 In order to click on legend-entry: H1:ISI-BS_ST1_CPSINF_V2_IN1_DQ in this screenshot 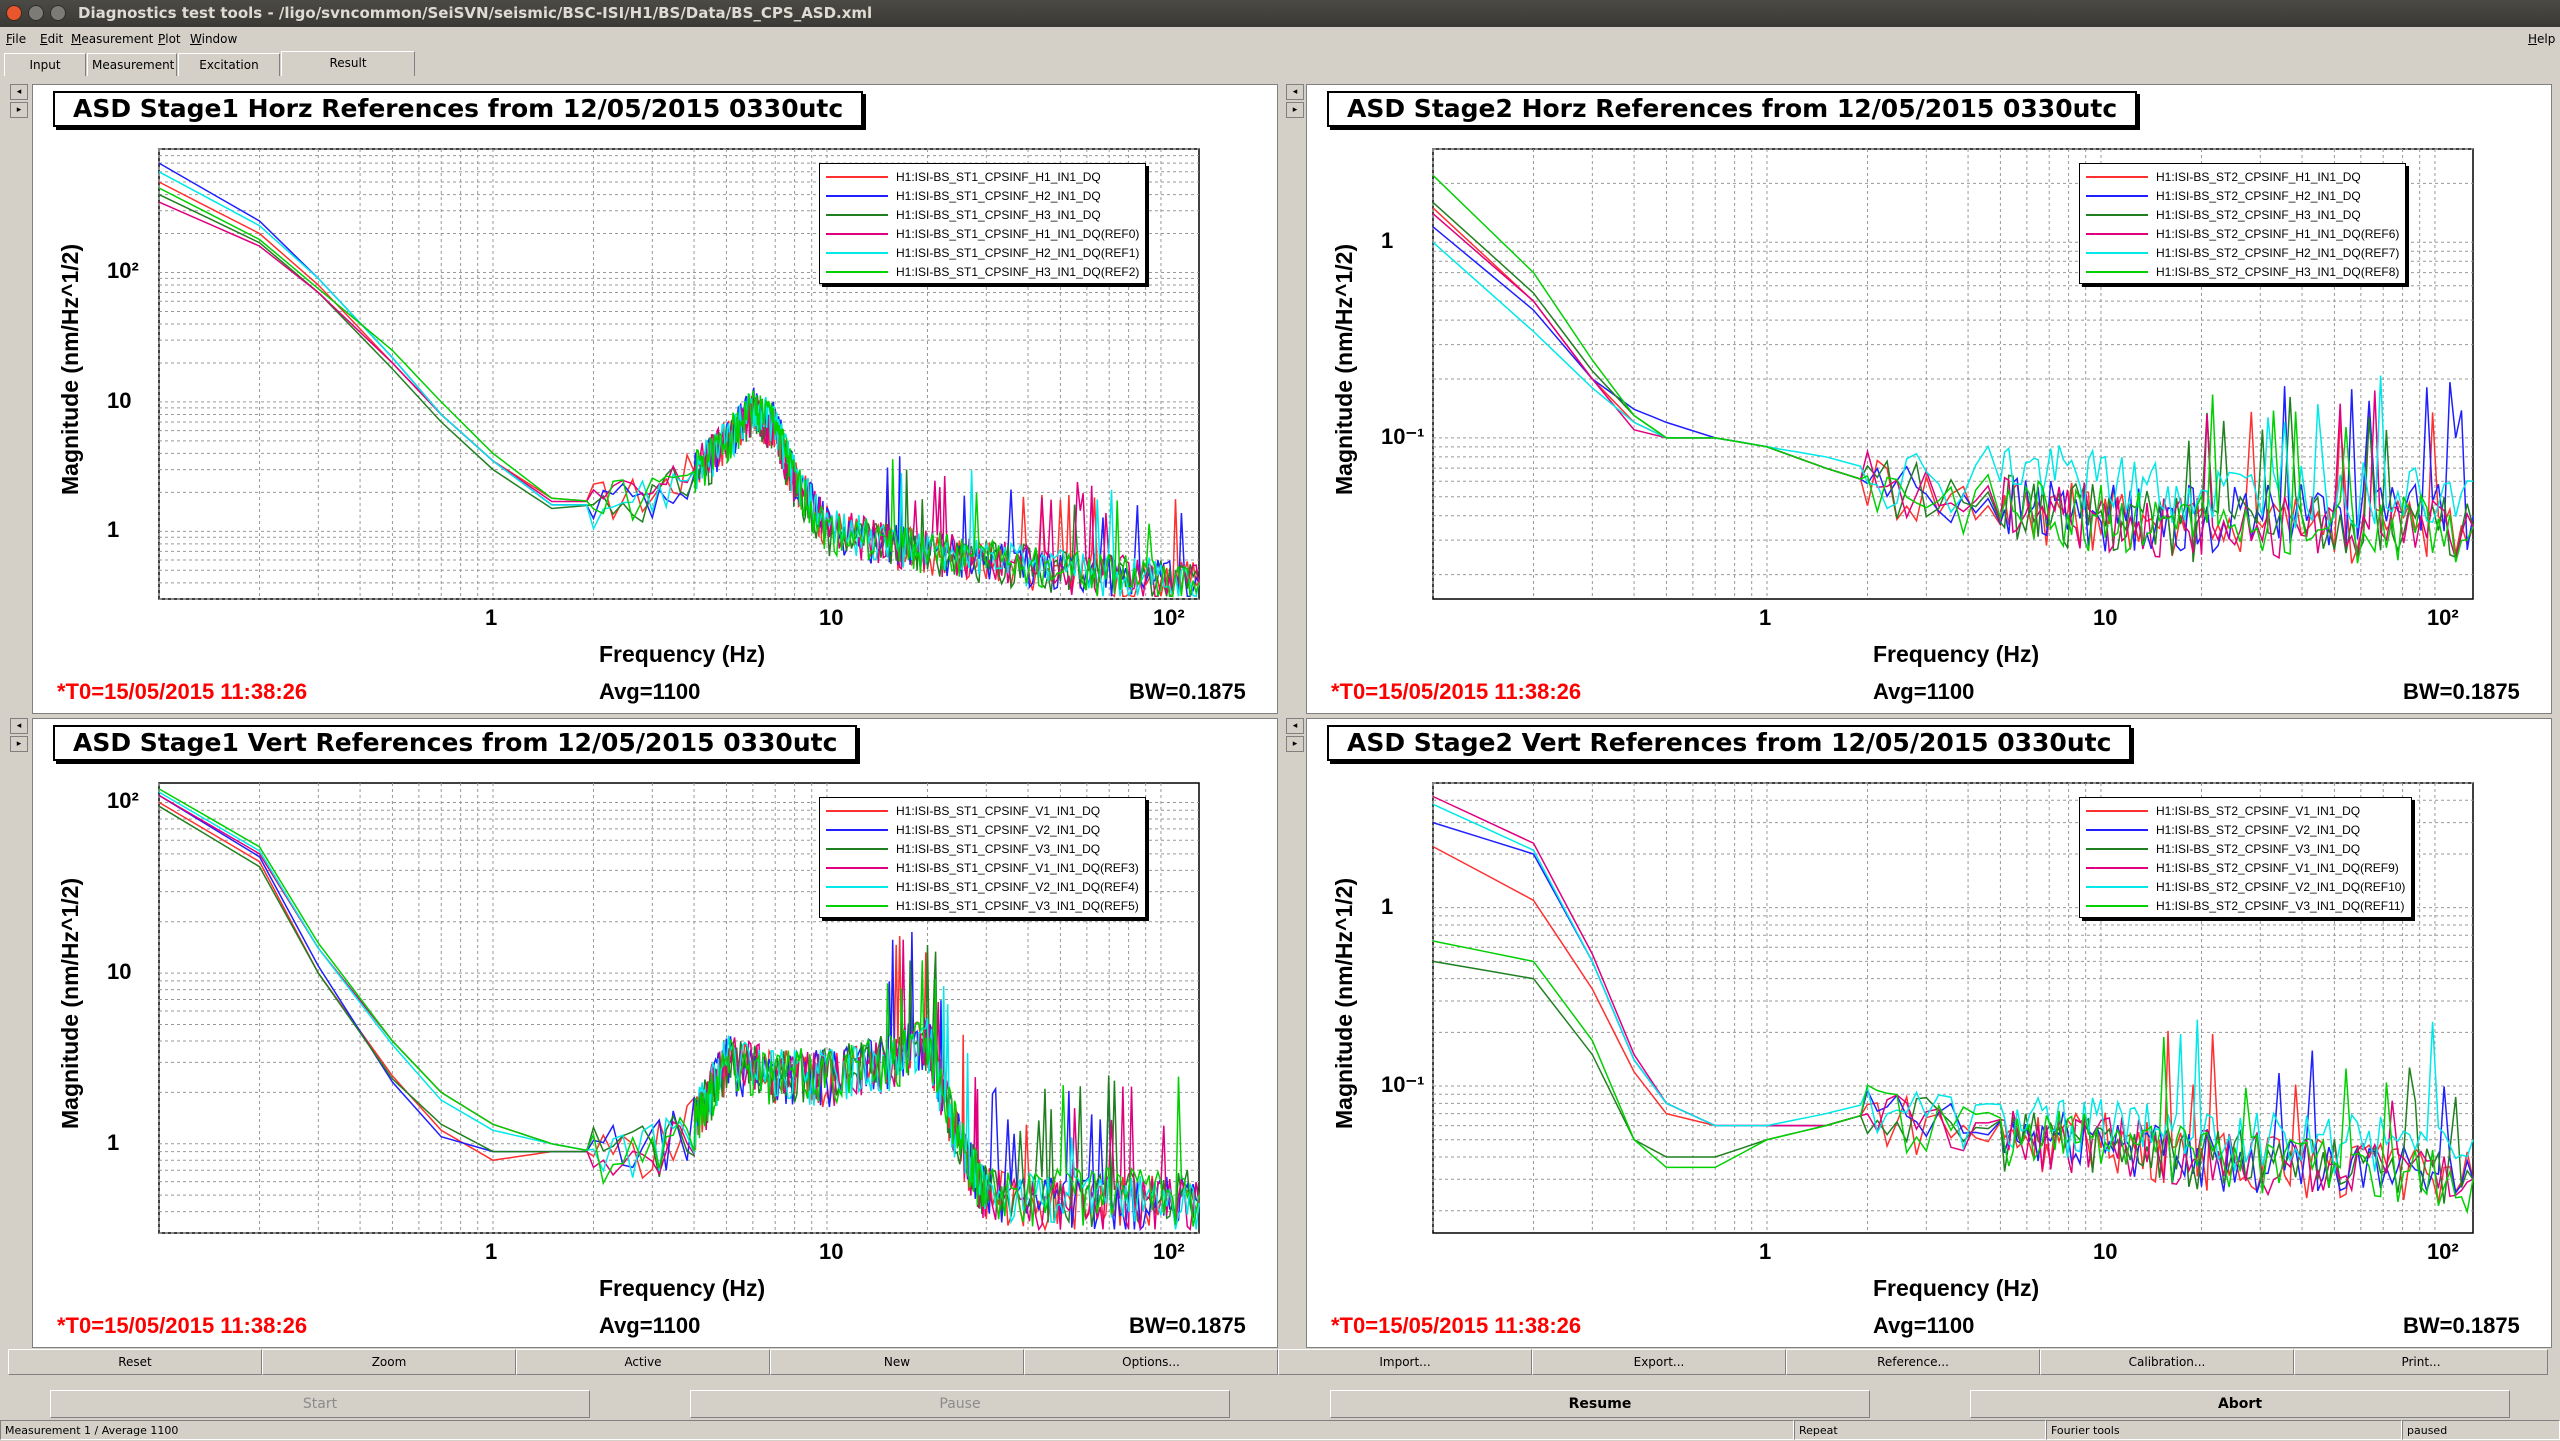, I will do `click(982, 829)`.